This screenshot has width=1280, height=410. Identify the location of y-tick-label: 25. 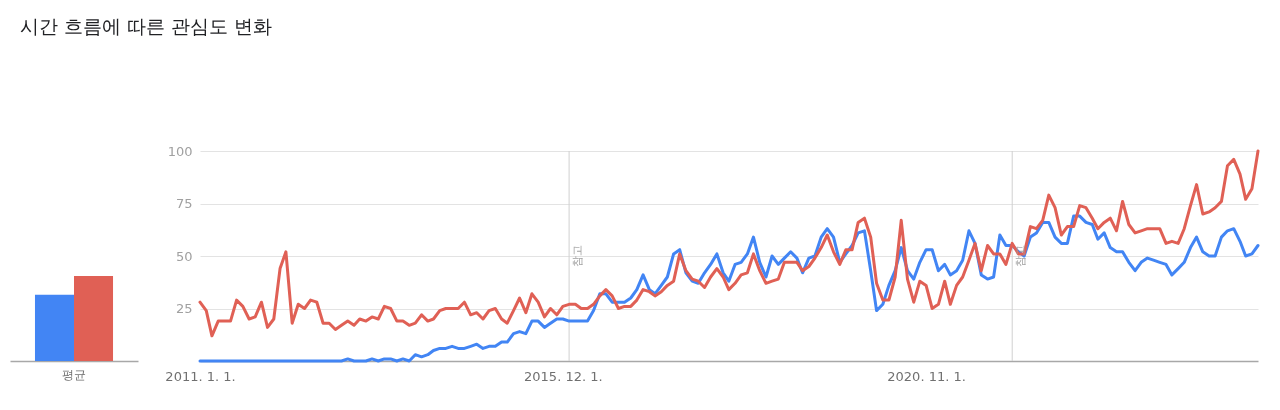
(184, 308).